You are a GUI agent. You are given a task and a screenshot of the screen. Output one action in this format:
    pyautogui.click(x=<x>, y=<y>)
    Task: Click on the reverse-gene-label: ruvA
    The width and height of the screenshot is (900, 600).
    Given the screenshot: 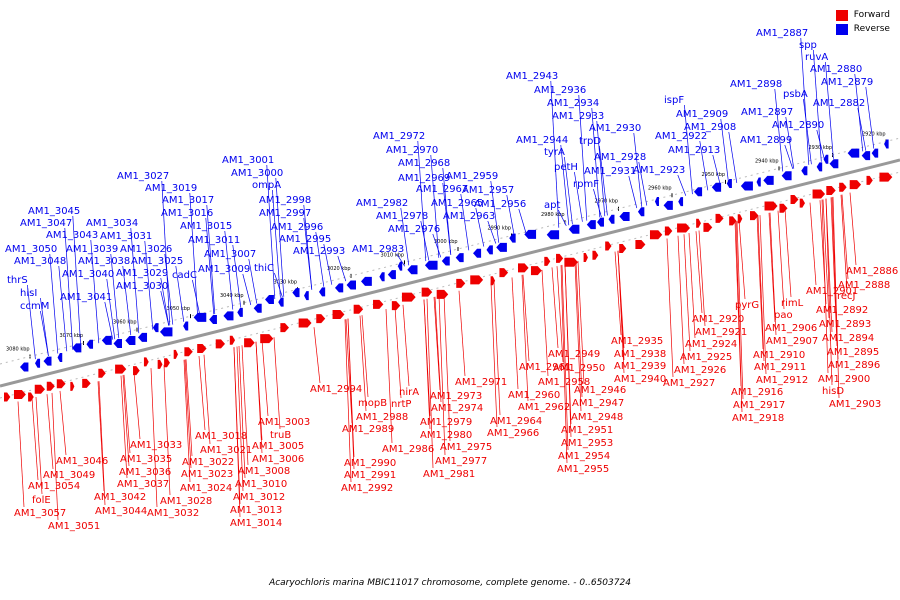 What is the action you would take?
    pyautogui.click(x=816, y=57)
    